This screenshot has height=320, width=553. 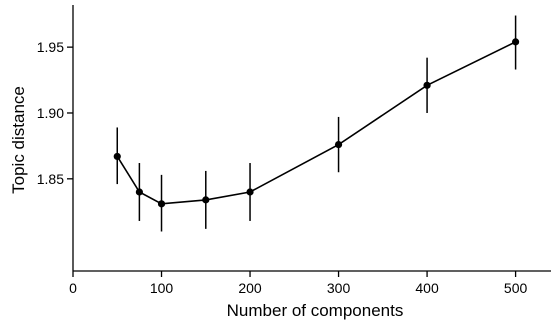 I want to click on y-ticks: 1.85 1.90 1.95, so click(x=55, y=113).